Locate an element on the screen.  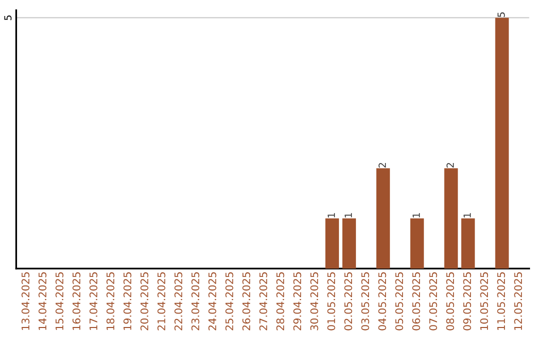
x-tick-label: 27.04.2025 is located at coordinates (263, 301).